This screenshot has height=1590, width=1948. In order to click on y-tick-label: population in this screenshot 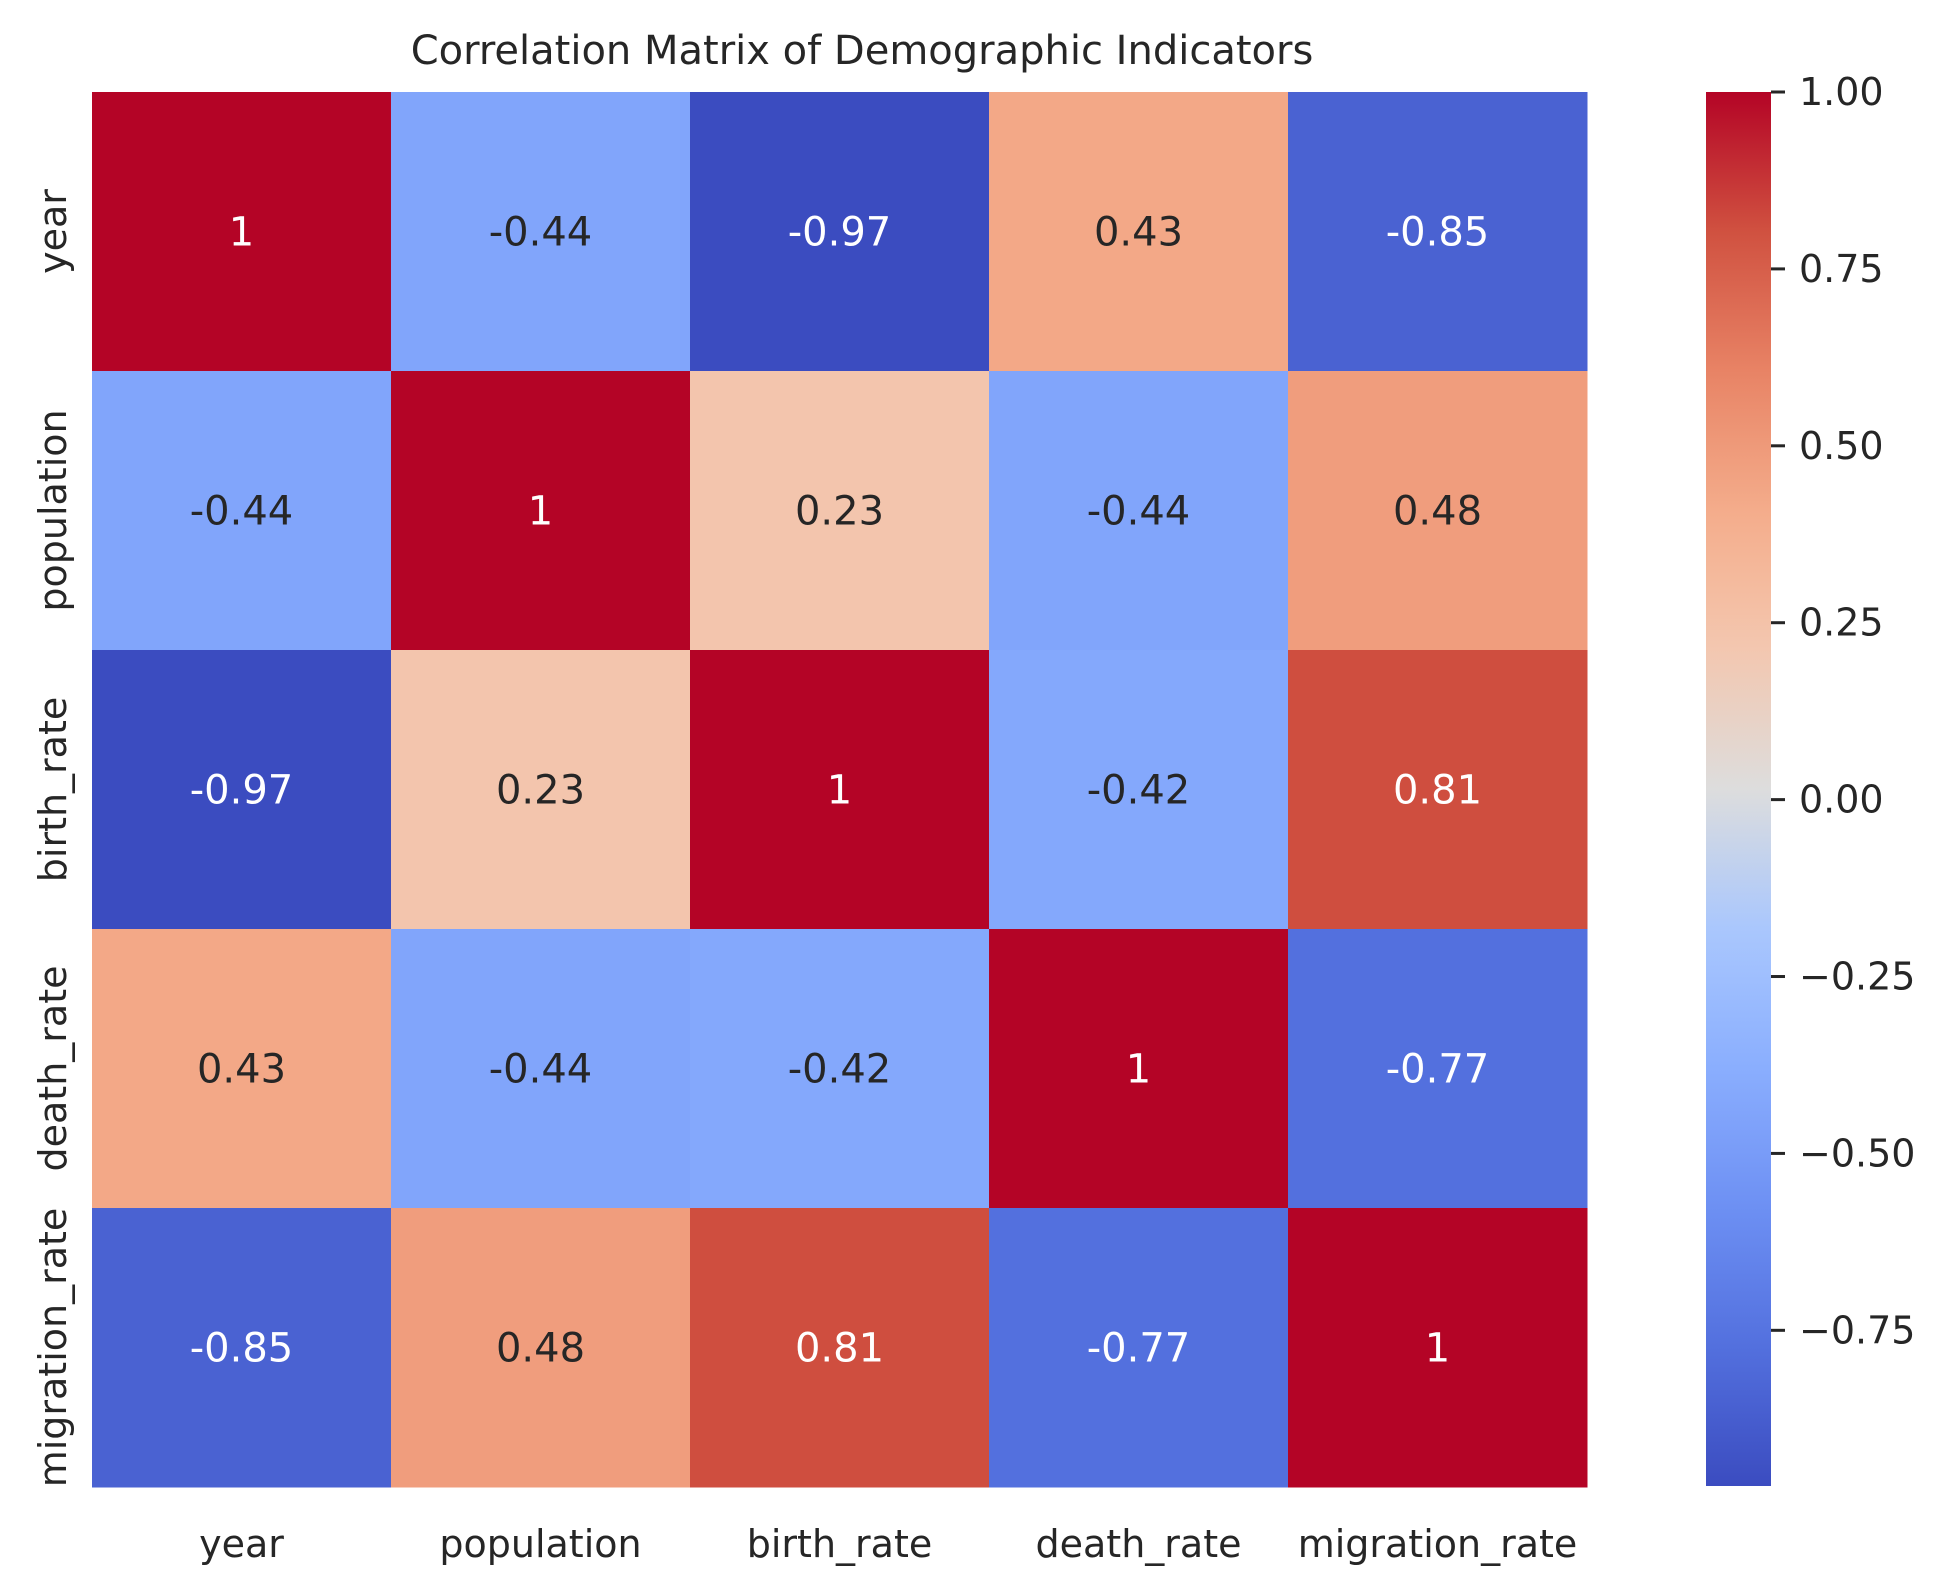, I will do `click(53, 510)`.